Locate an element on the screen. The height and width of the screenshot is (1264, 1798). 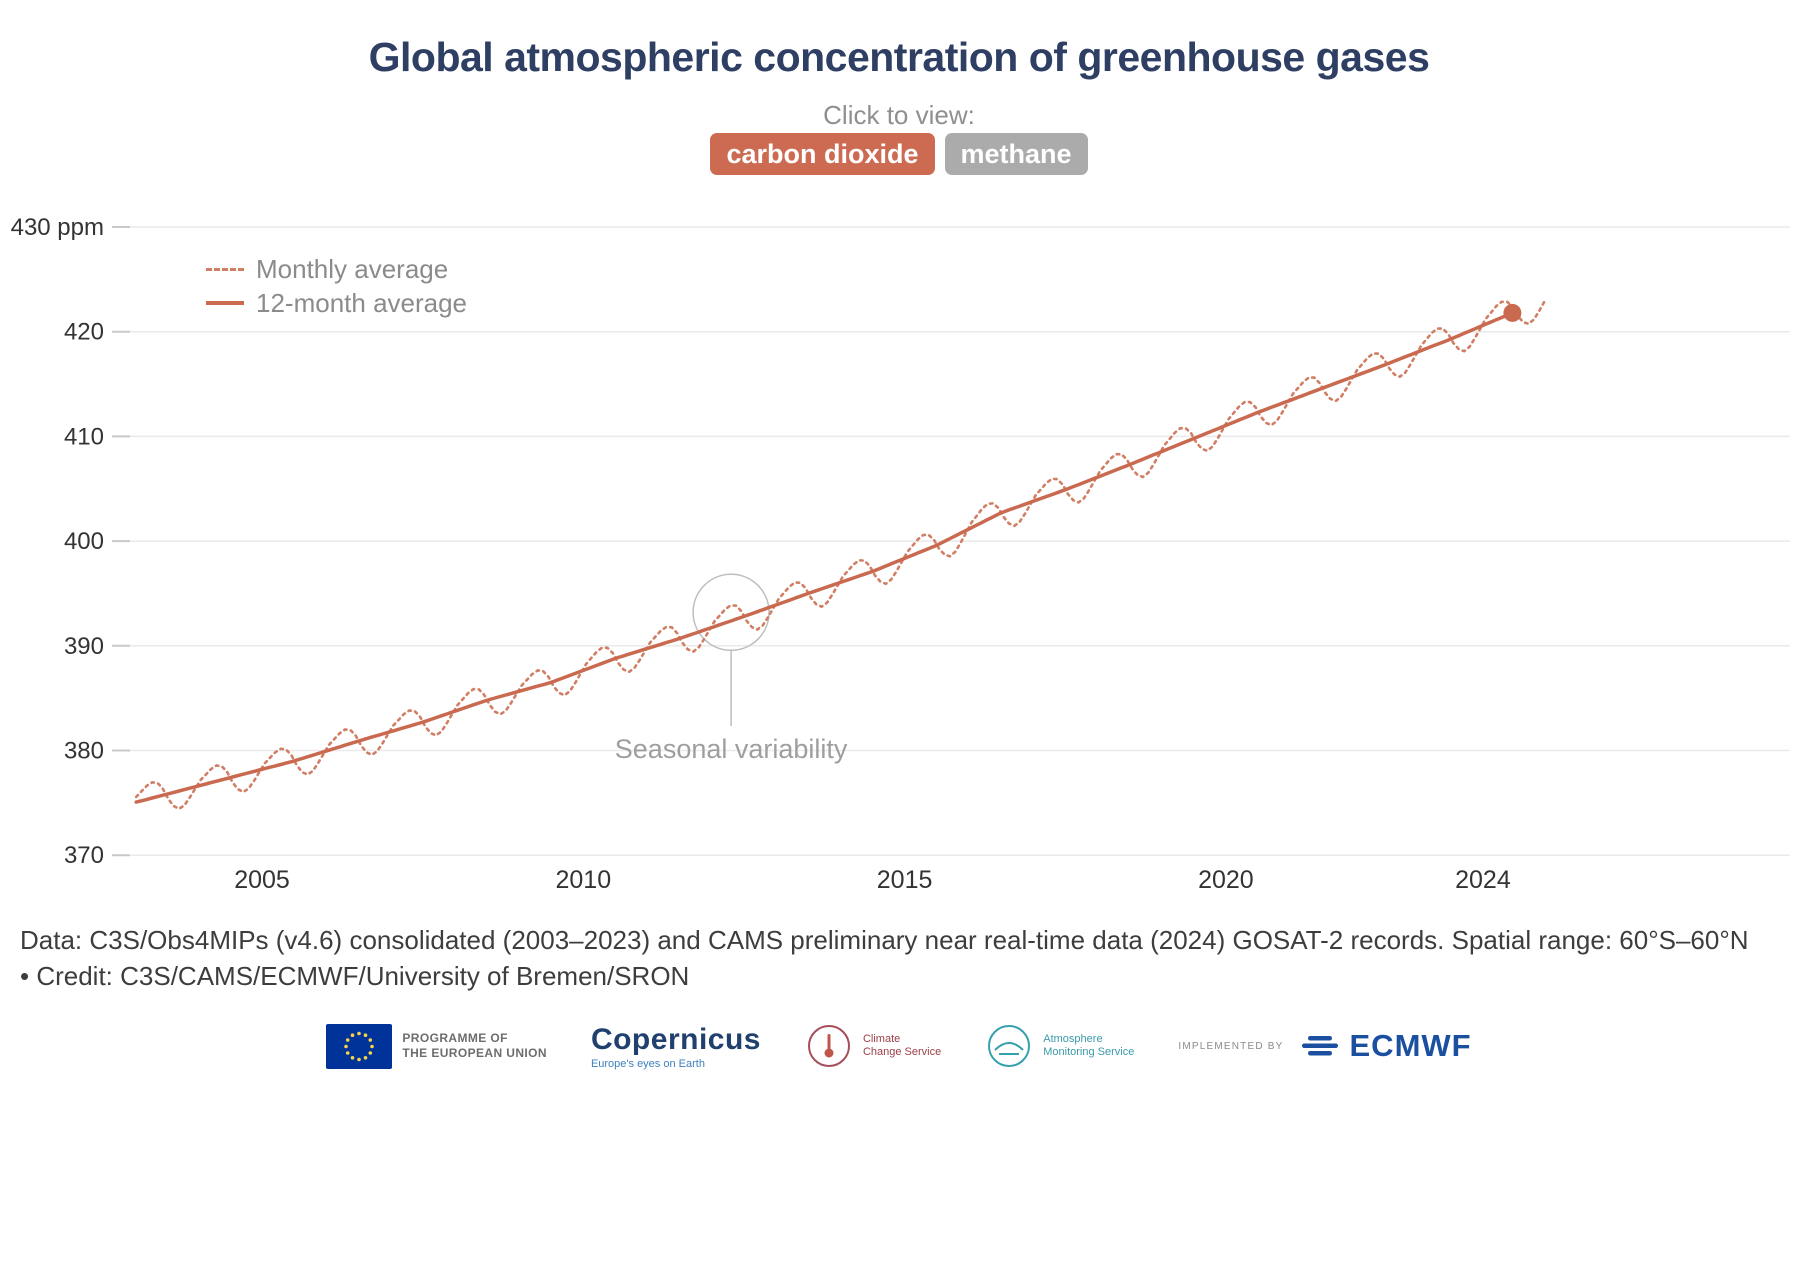
y-tick-label: 430 ppm is located at coordinates (57, 227).